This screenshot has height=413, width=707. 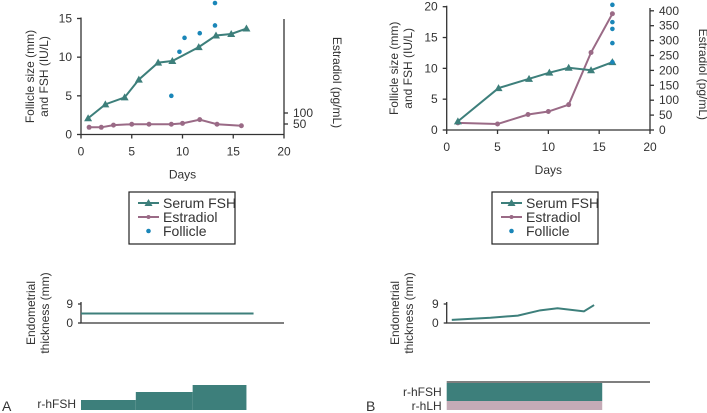 I want to click on y2-tick-label: 250, so click(x=669, y=56).